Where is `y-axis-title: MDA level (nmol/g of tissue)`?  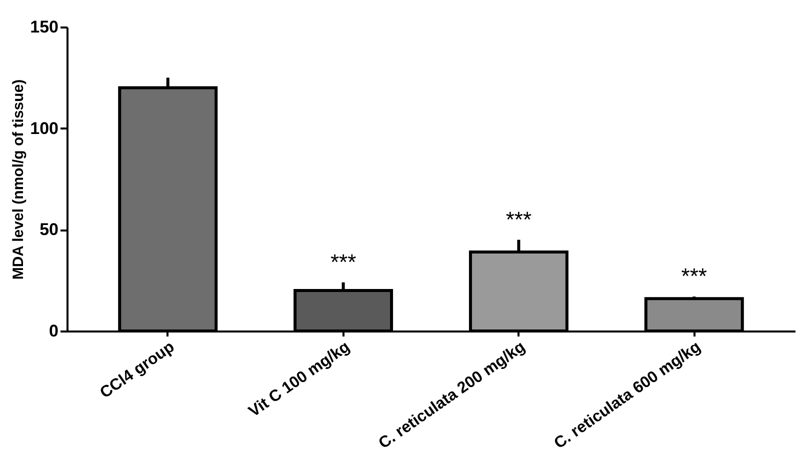
y-axis-title: MDA level (nmol/g of tissue) is located at coordinates (19, 179).